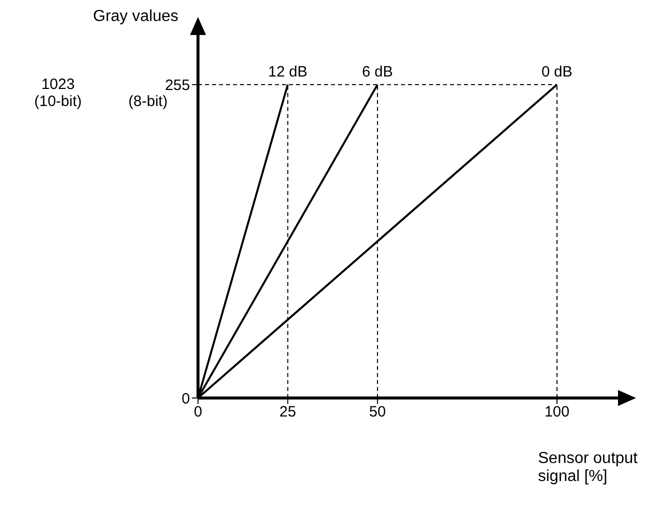 The width and height of the screenshot is (652, 508). Describe the element at coordinates (198, 412) in the screenshot. I see `x-tick-label: 0` at that location.